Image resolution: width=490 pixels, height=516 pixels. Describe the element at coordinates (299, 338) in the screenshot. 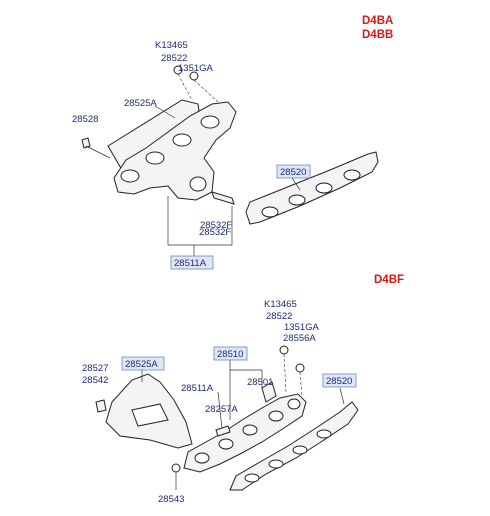

I see `label-28556a: 28556A` at that location.